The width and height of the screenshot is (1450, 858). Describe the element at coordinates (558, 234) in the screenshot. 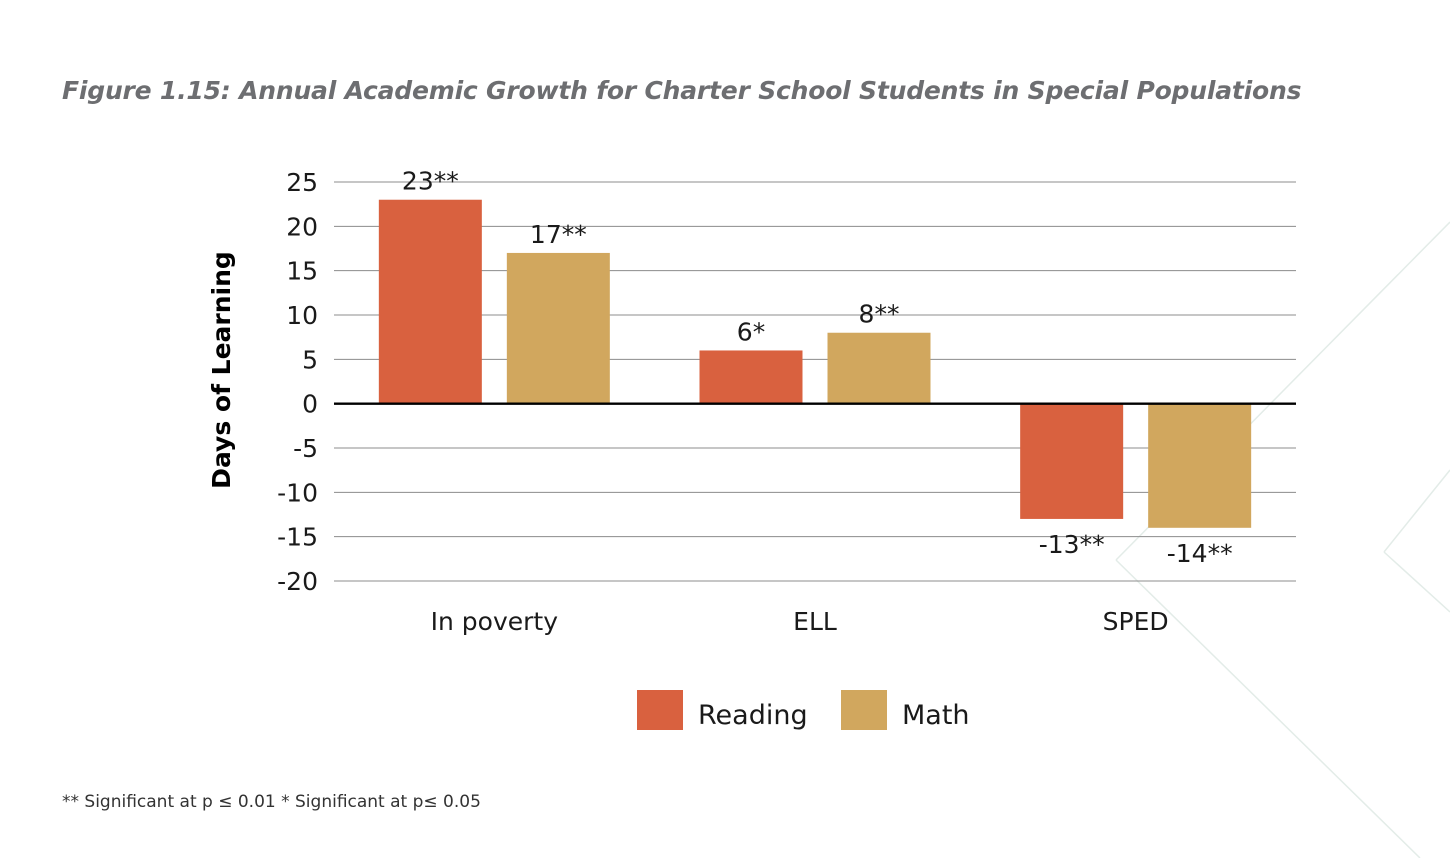

I see `bar-value-label: 17**` at that location.